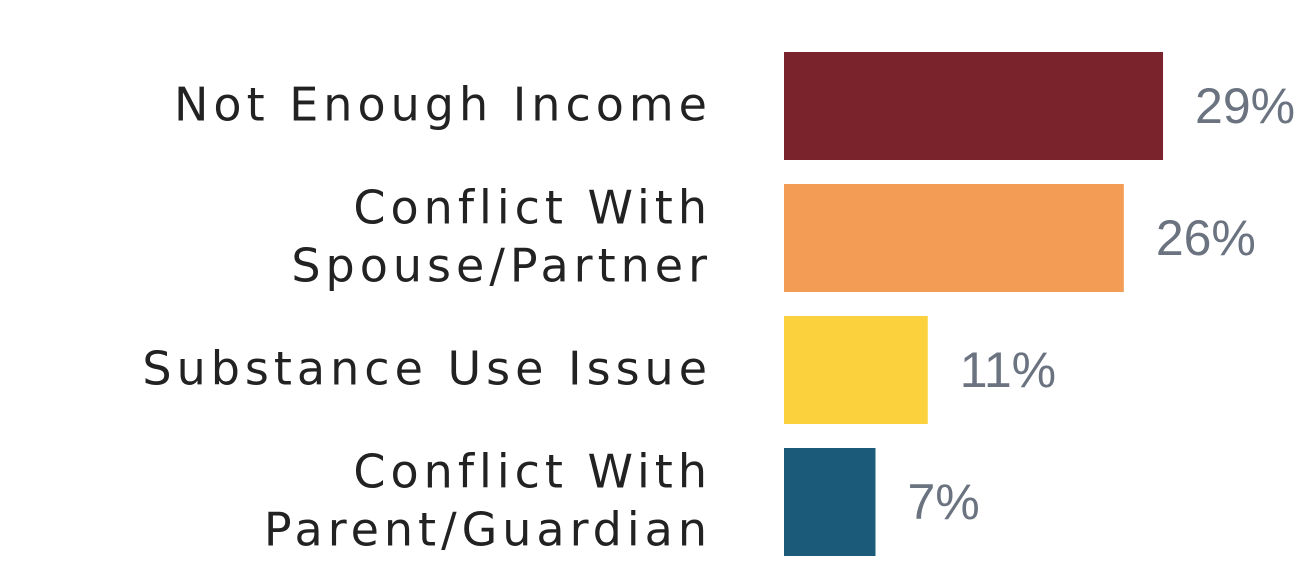 This screenshot has height=563, width=1311. What do you see at coordinates (943, 502) in the screenshot?
I see `value-label: 7%` at bounding box center [943, 502].